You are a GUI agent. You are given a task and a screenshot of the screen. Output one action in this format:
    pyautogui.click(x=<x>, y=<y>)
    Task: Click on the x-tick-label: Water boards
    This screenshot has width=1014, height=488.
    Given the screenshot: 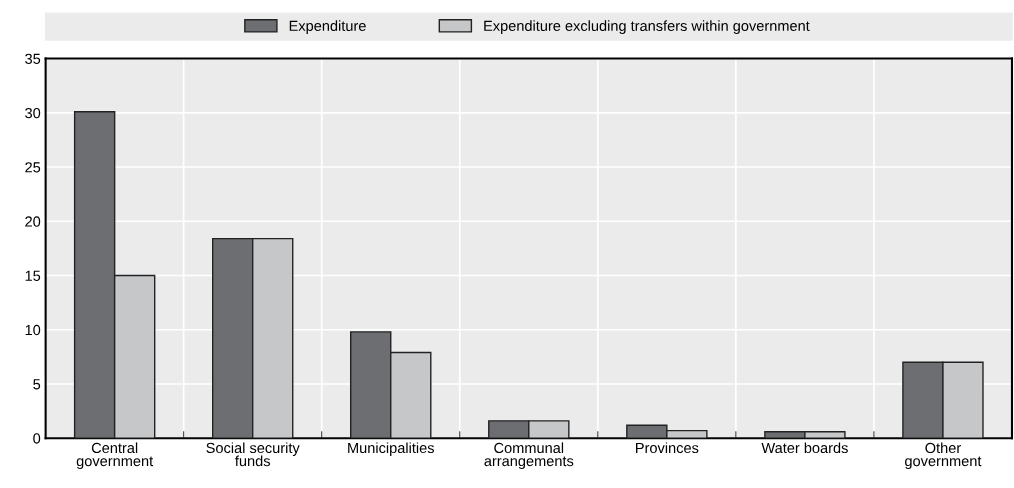 What is the action you would take?
    pyautogui.click(x=804, y=448)
    